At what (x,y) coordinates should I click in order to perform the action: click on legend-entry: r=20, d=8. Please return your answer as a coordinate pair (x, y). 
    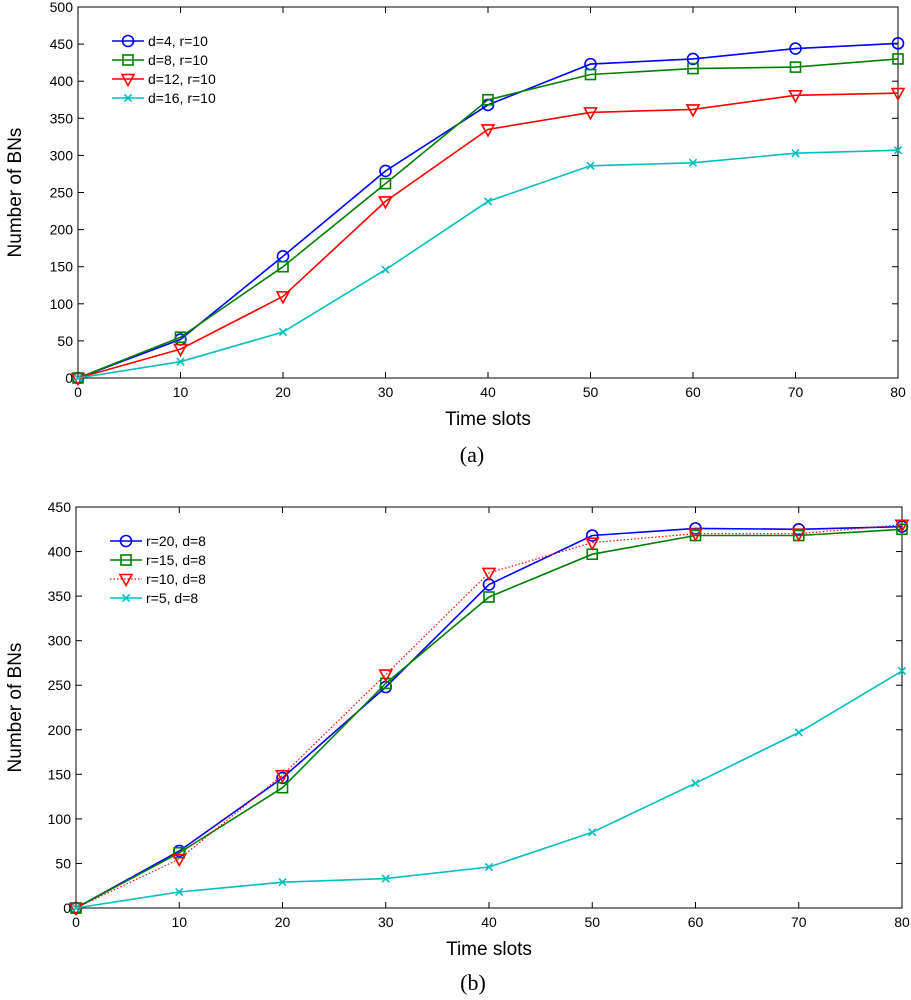
    Looking at the image, I should click on (158, 541).